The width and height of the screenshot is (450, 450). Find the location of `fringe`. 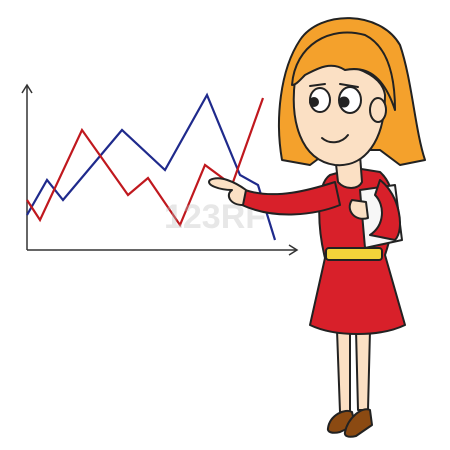

fringe is located at coordinates (343, 71).